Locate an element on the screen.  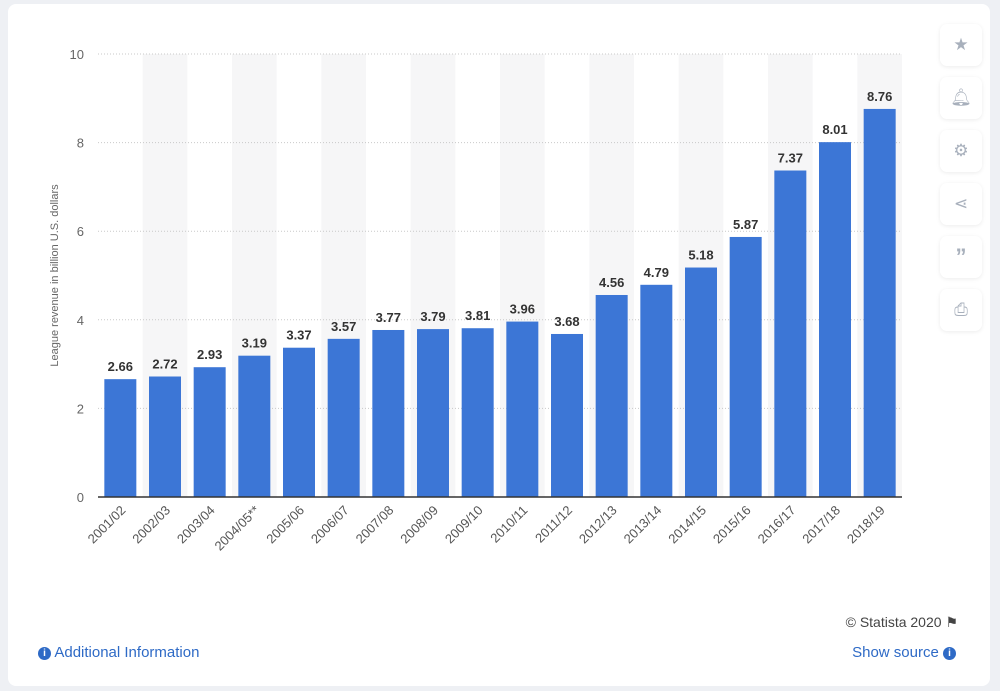
data-label: 2.93 is located at coordinates (209, 354).